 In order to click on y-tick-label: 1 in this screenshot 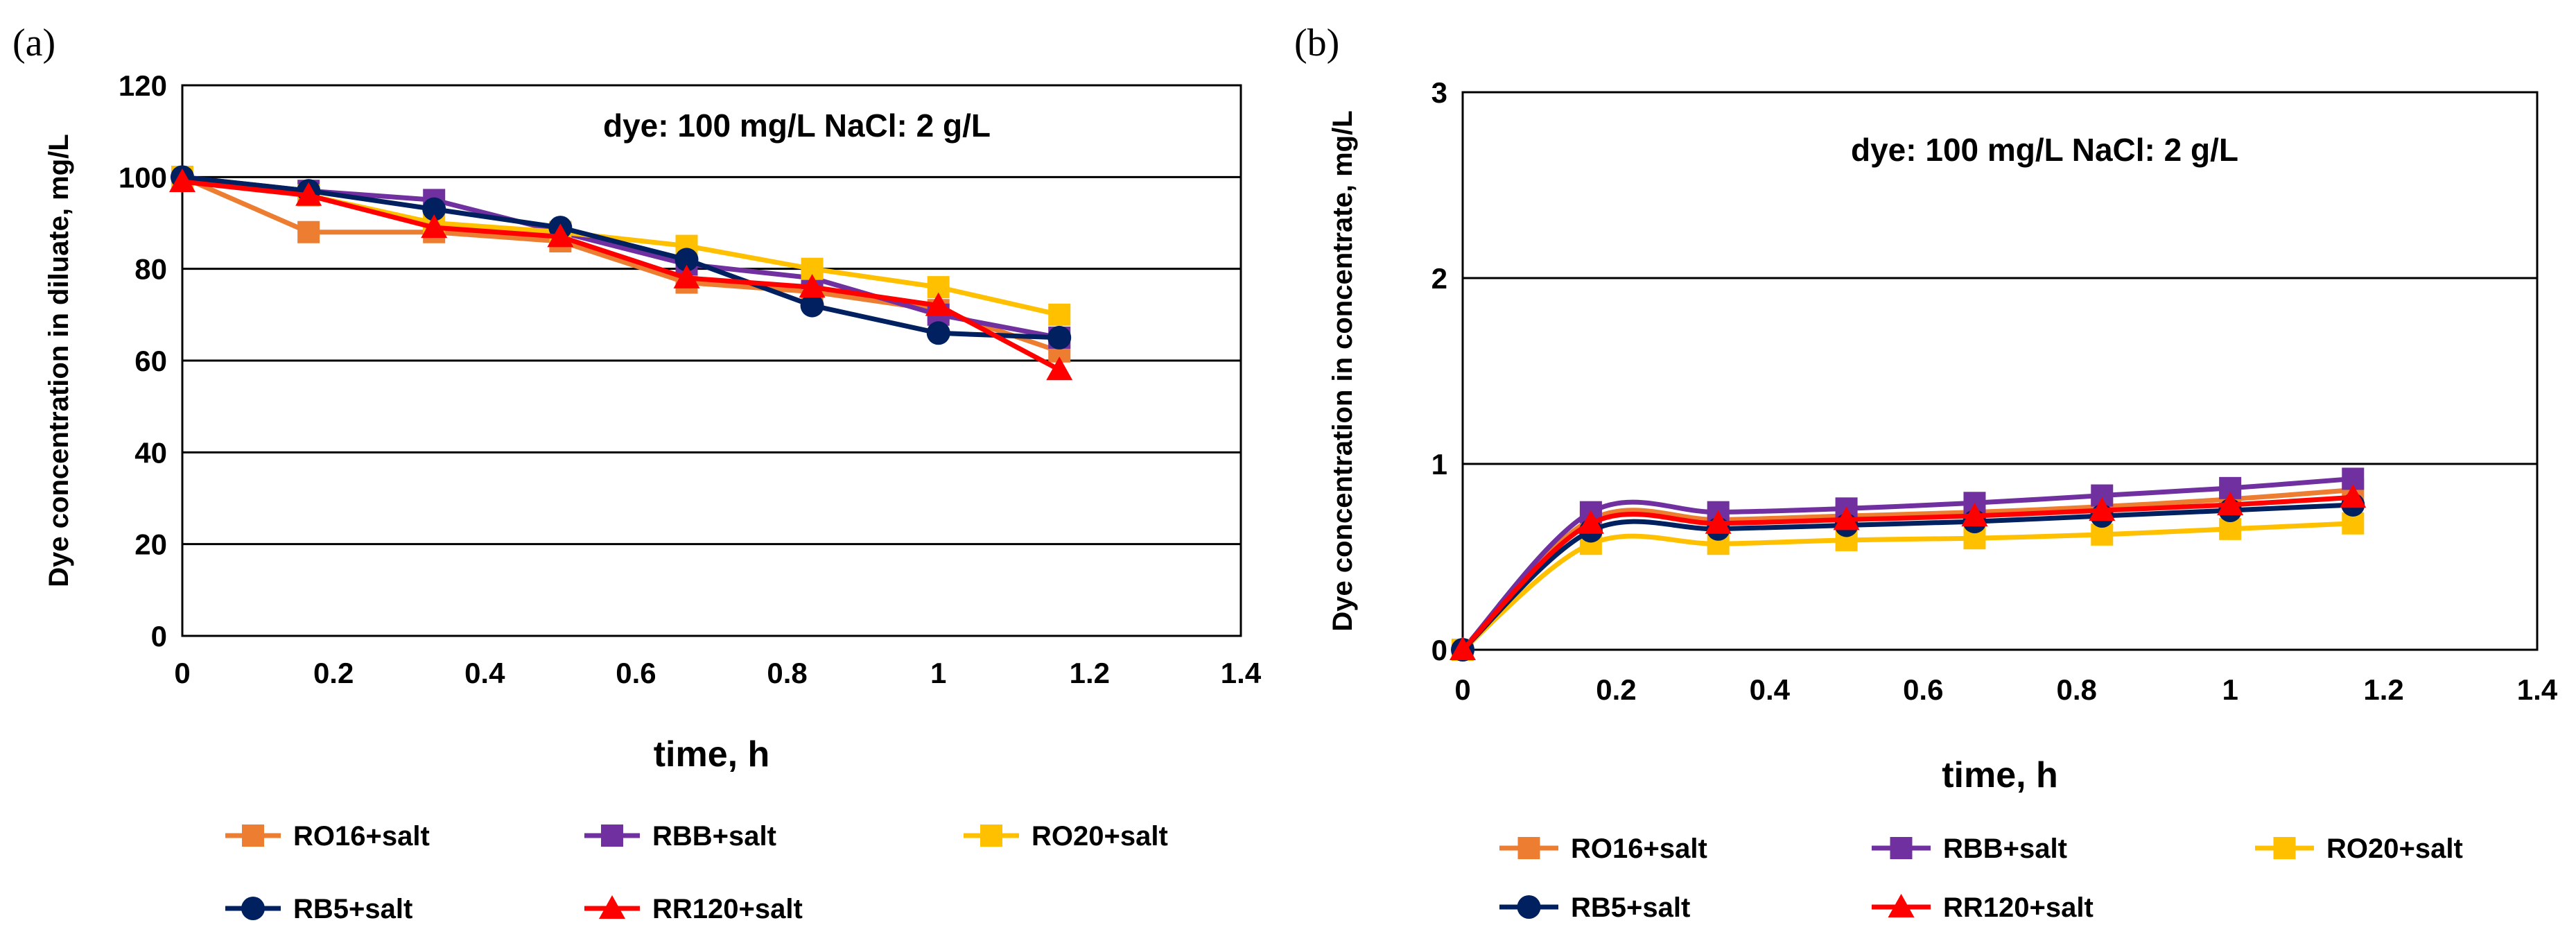, I will do `click(1439, 464)`.